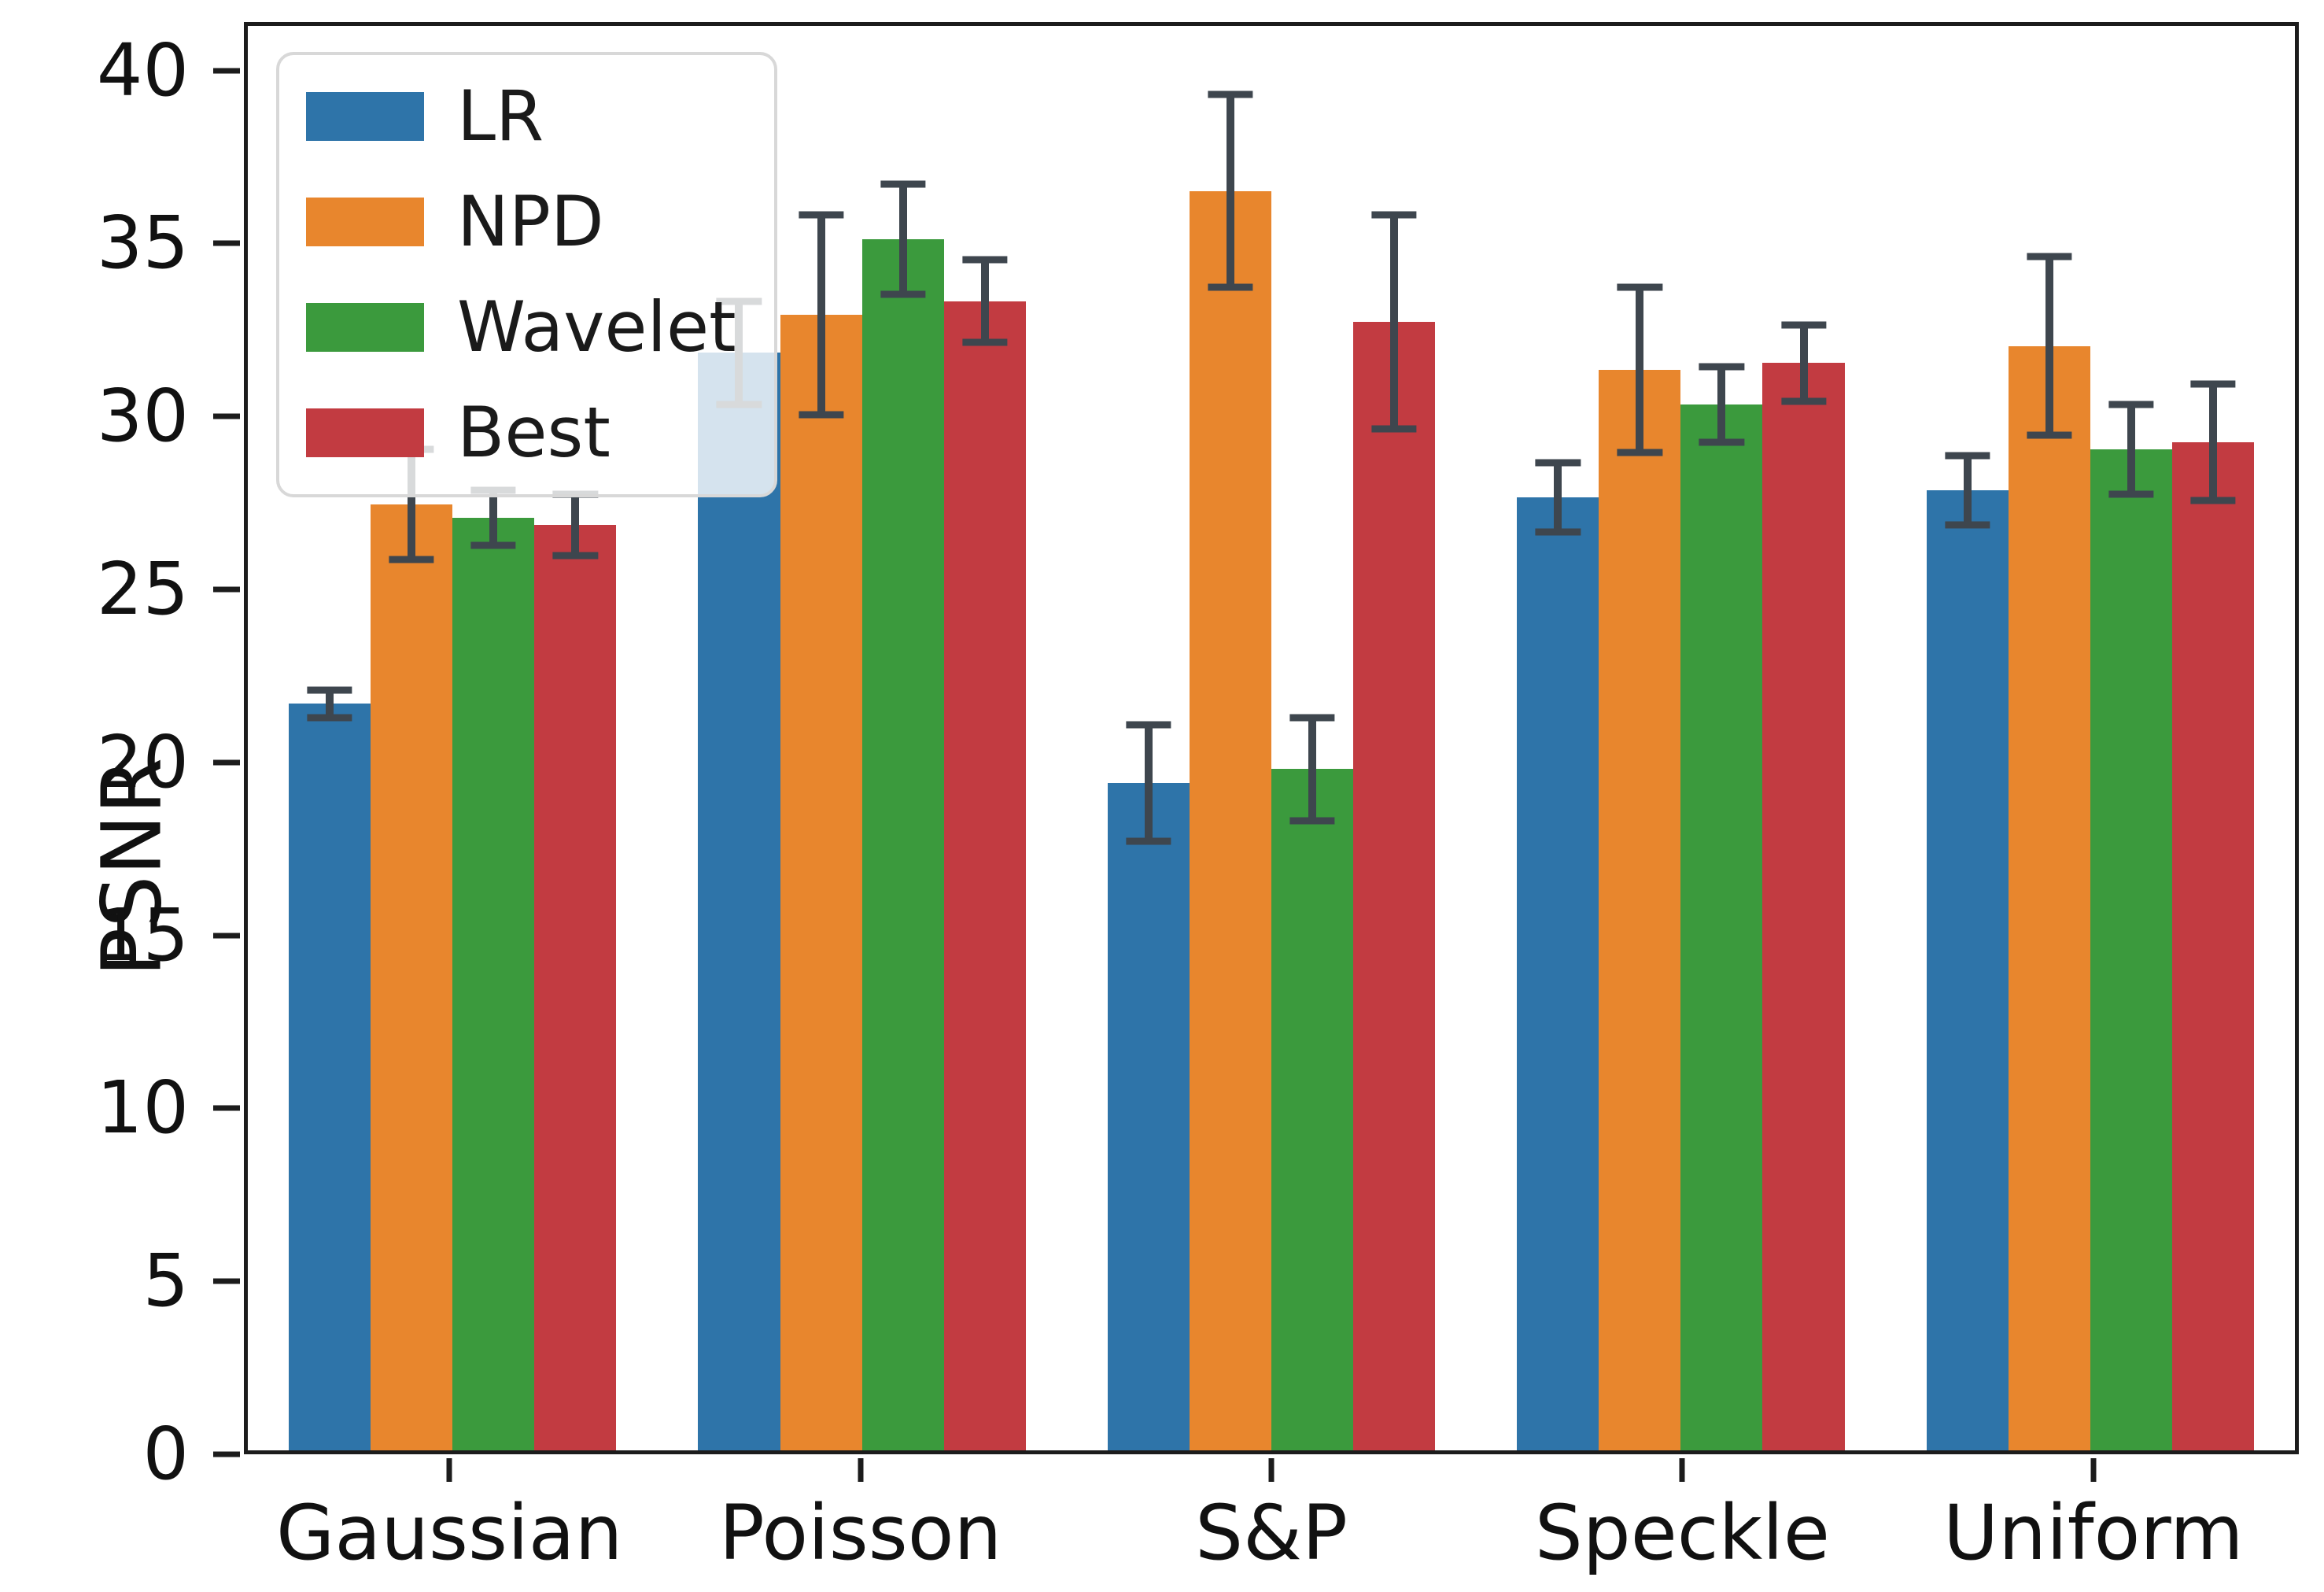  I want to click on bar-sp-wavelet, so click(1312, 1109).